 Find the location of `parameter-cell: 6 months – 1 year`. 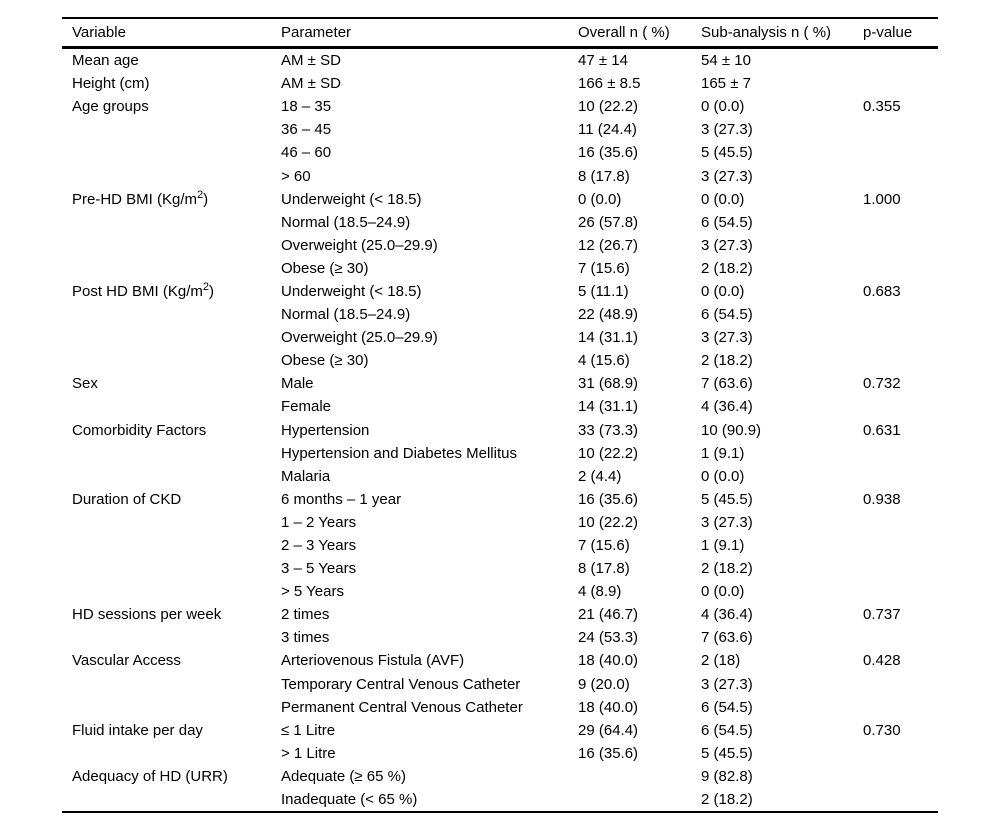

parameter-cell: 6 months – 1 year is located at coordinates (341, 499).